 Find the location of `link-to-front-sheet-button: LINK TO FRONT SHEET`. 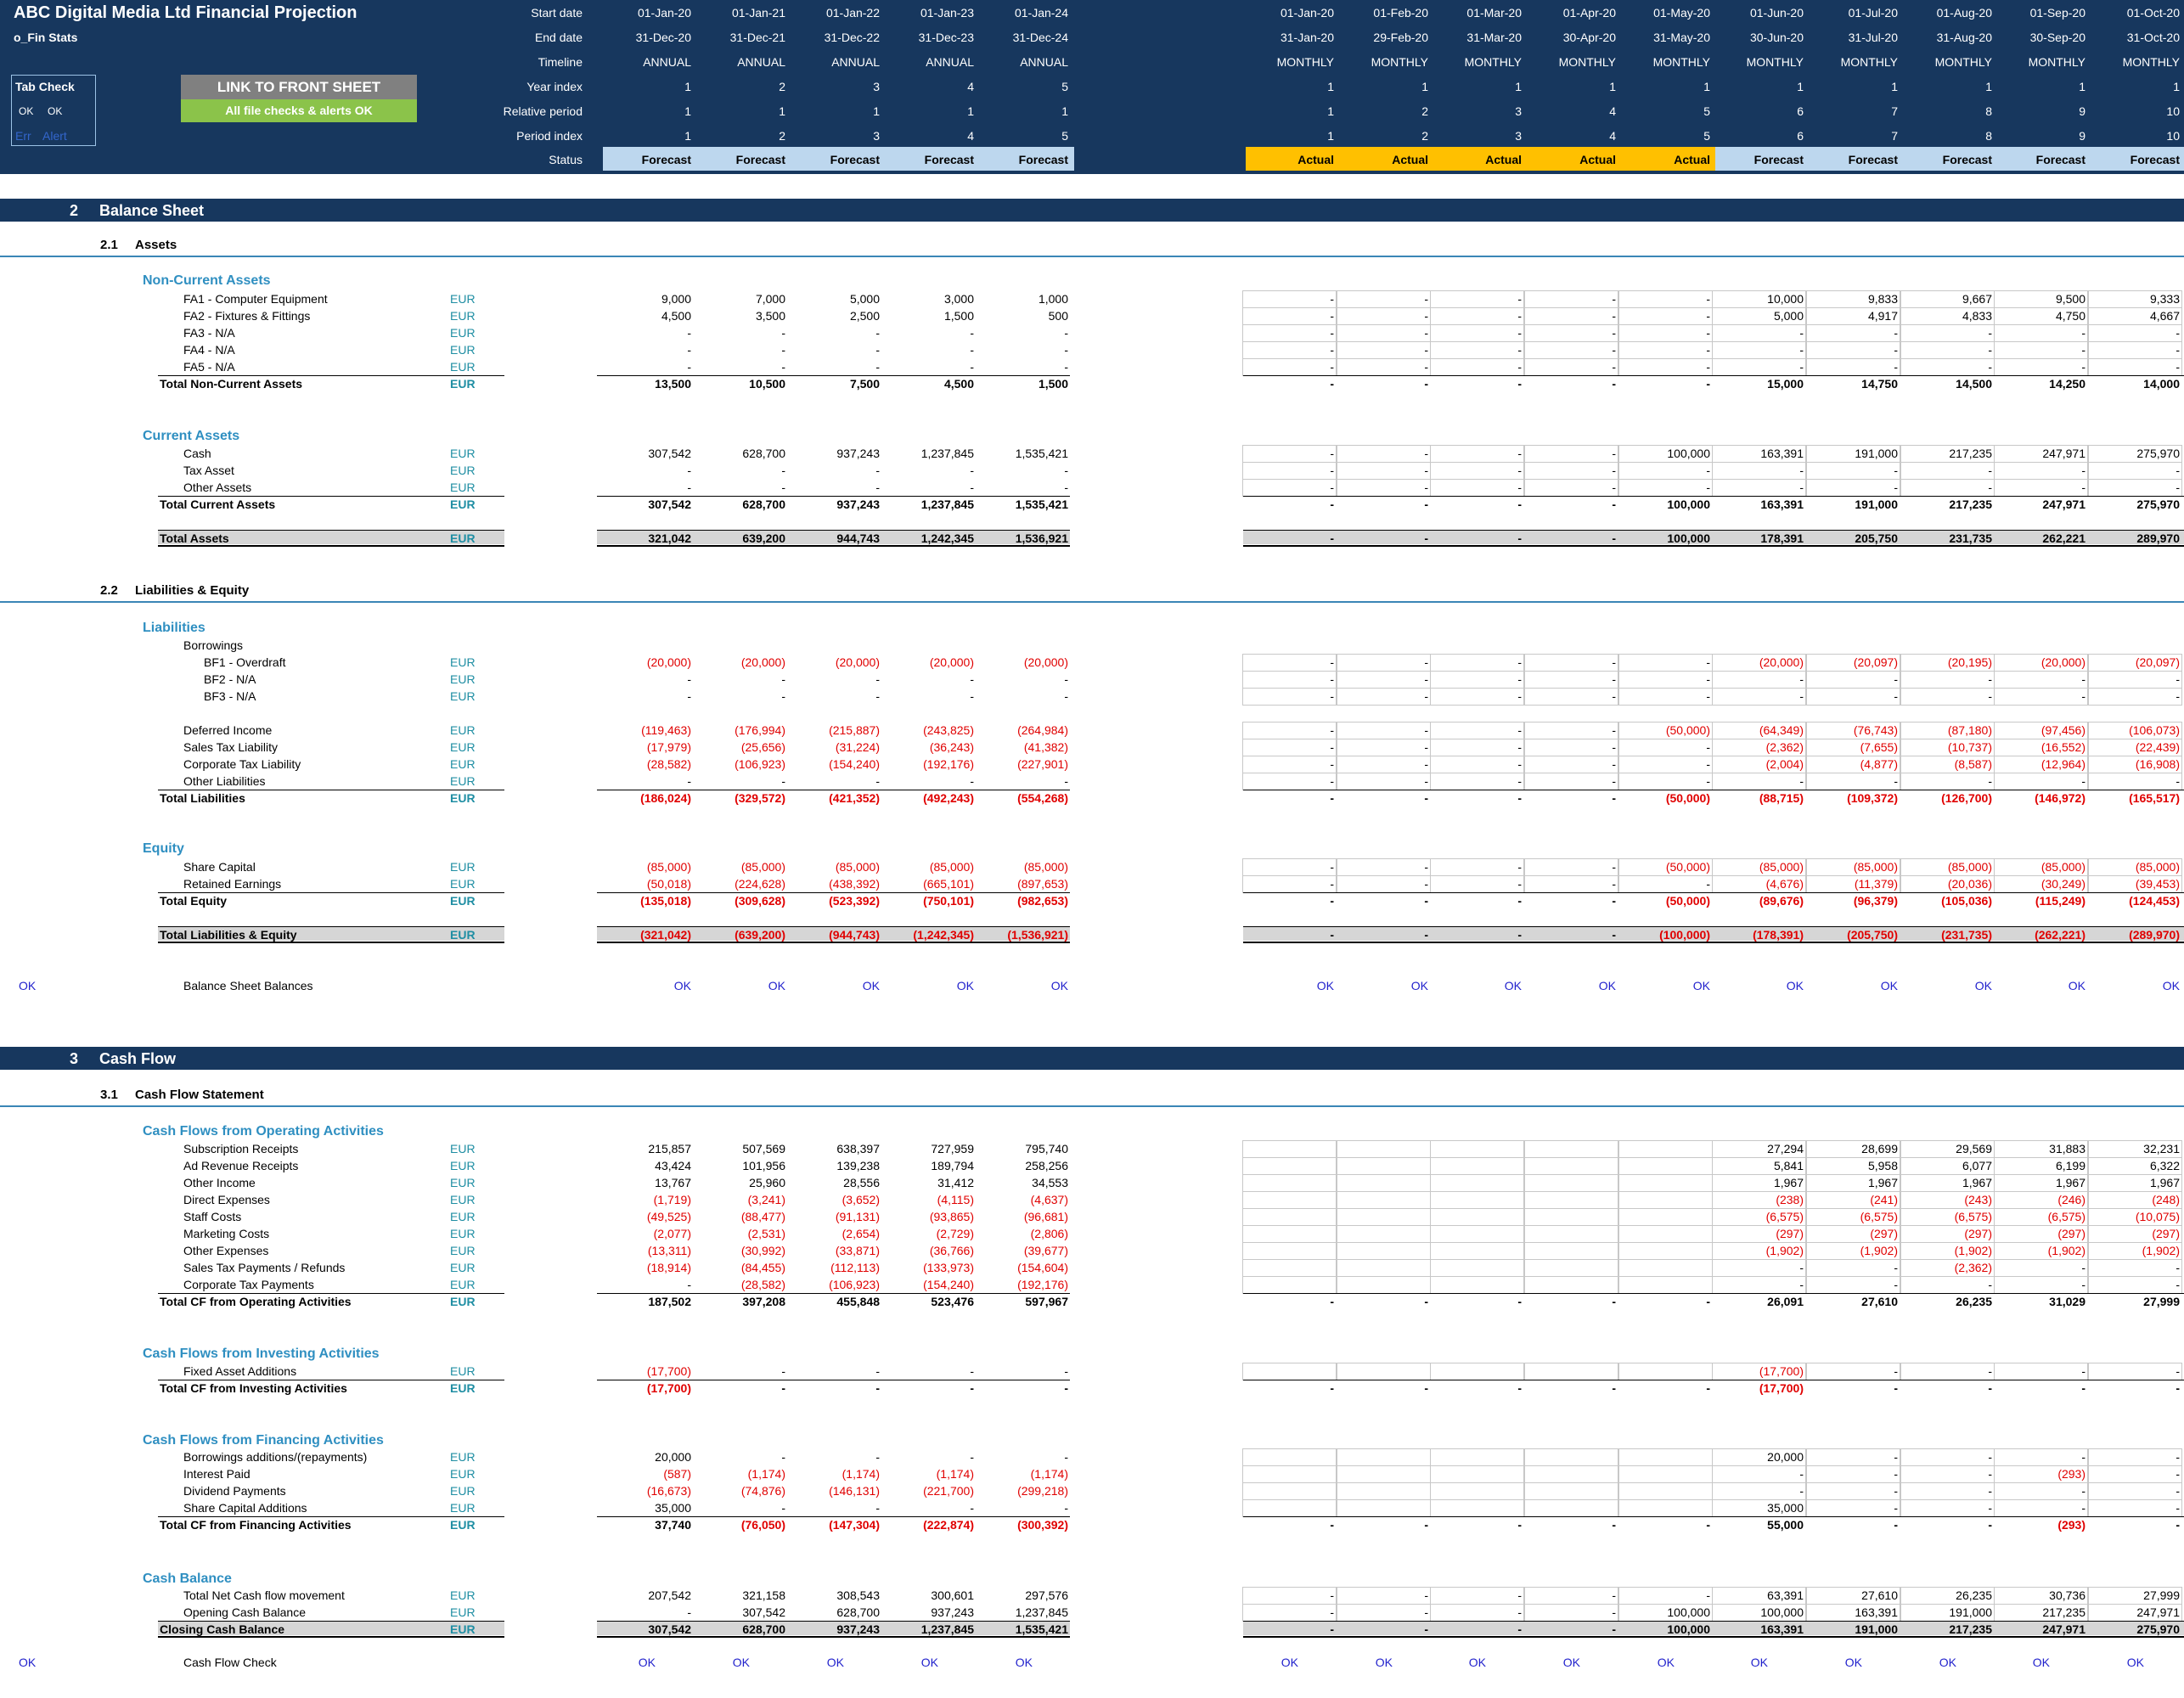

link-to-front-sheet-button: LINK TO FRONT SHEET is located at coordinates (299, 87).